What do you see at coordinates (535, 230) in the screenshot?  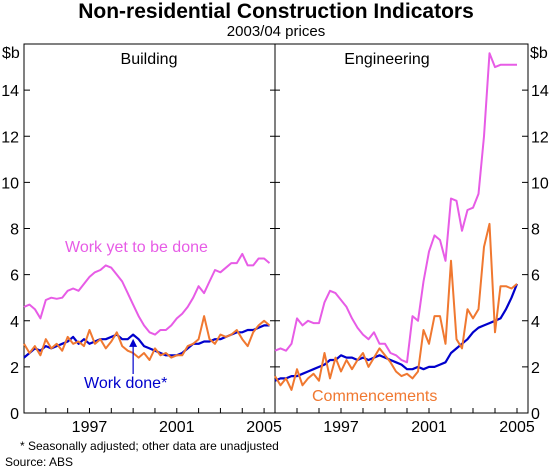 I see `y-tick-label-right: 8` at bounding box center [535, 230].